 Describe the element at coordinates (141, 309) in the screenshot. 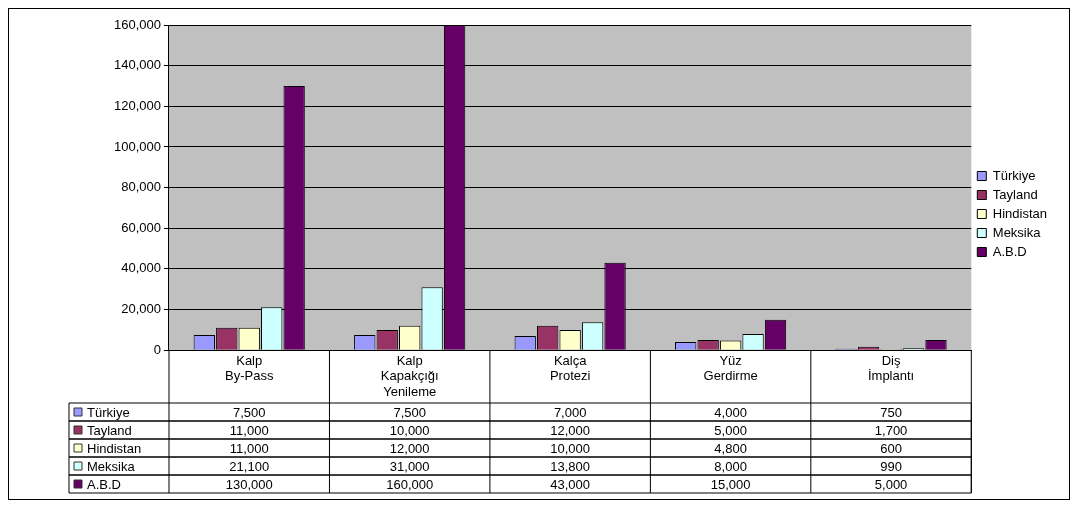

I see `y-tick-label: 20,000` at that location.